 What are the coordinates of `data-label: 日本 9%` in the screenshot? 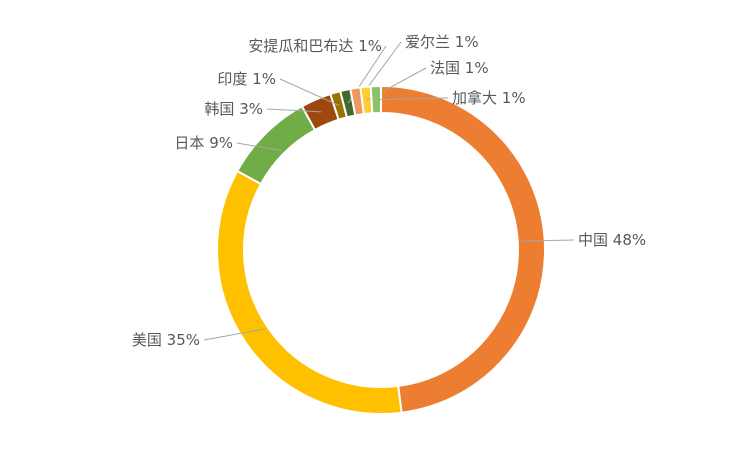 It's located at (203, 143).